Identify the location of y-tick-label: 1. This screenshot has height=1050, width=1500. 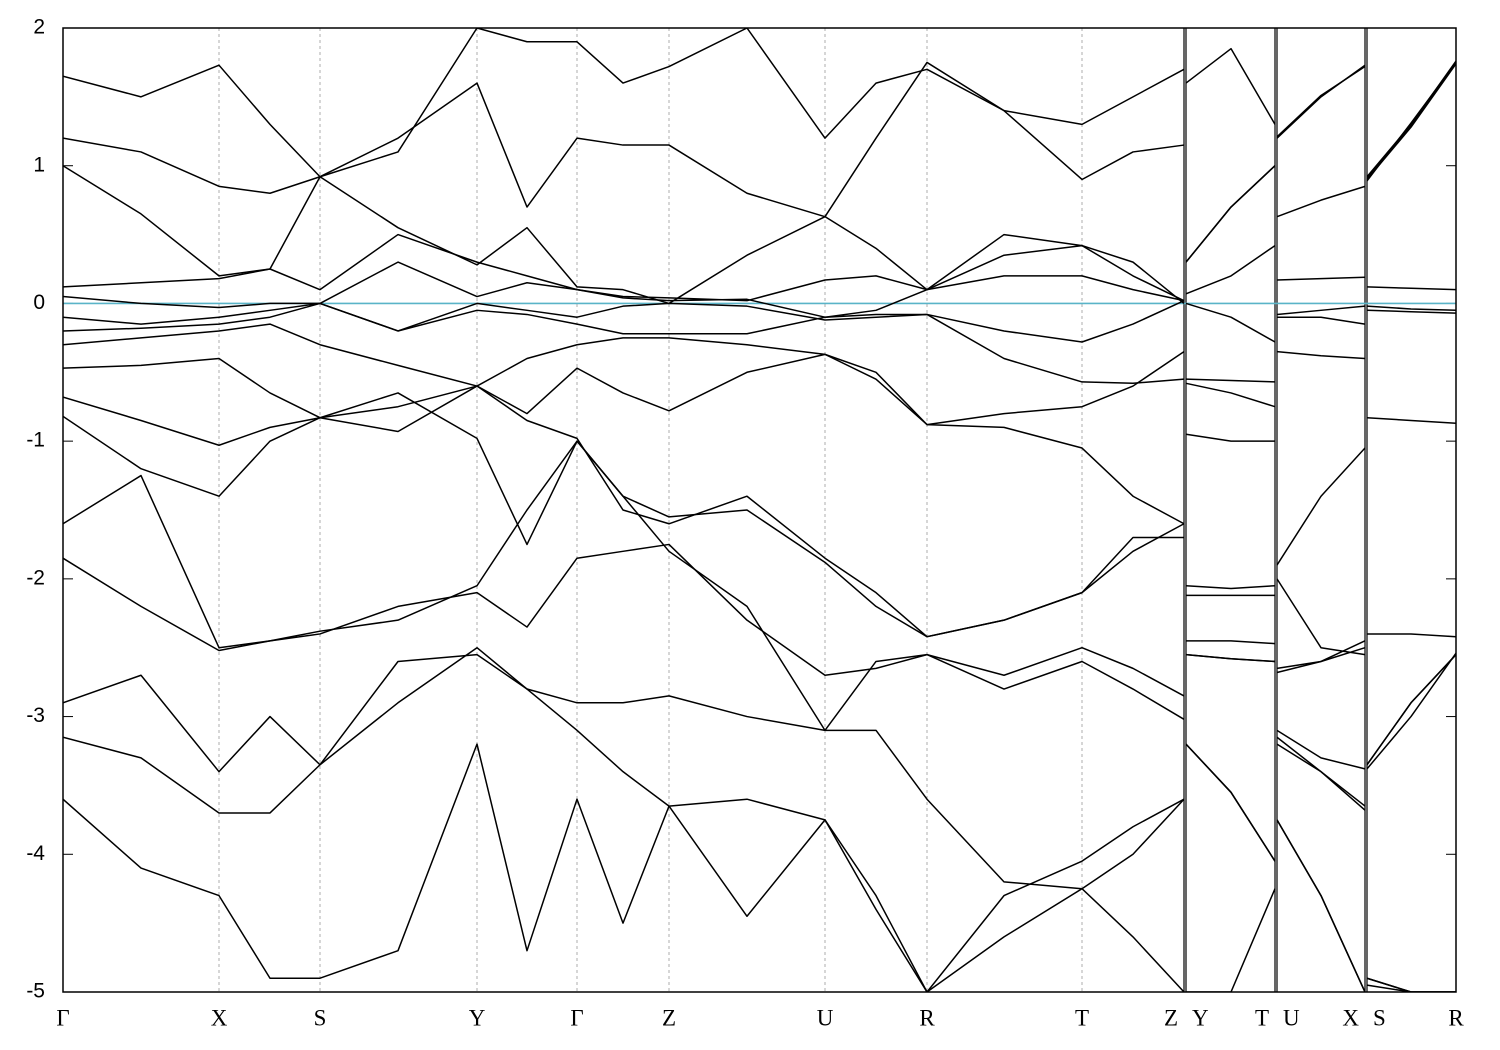
(39, 164).